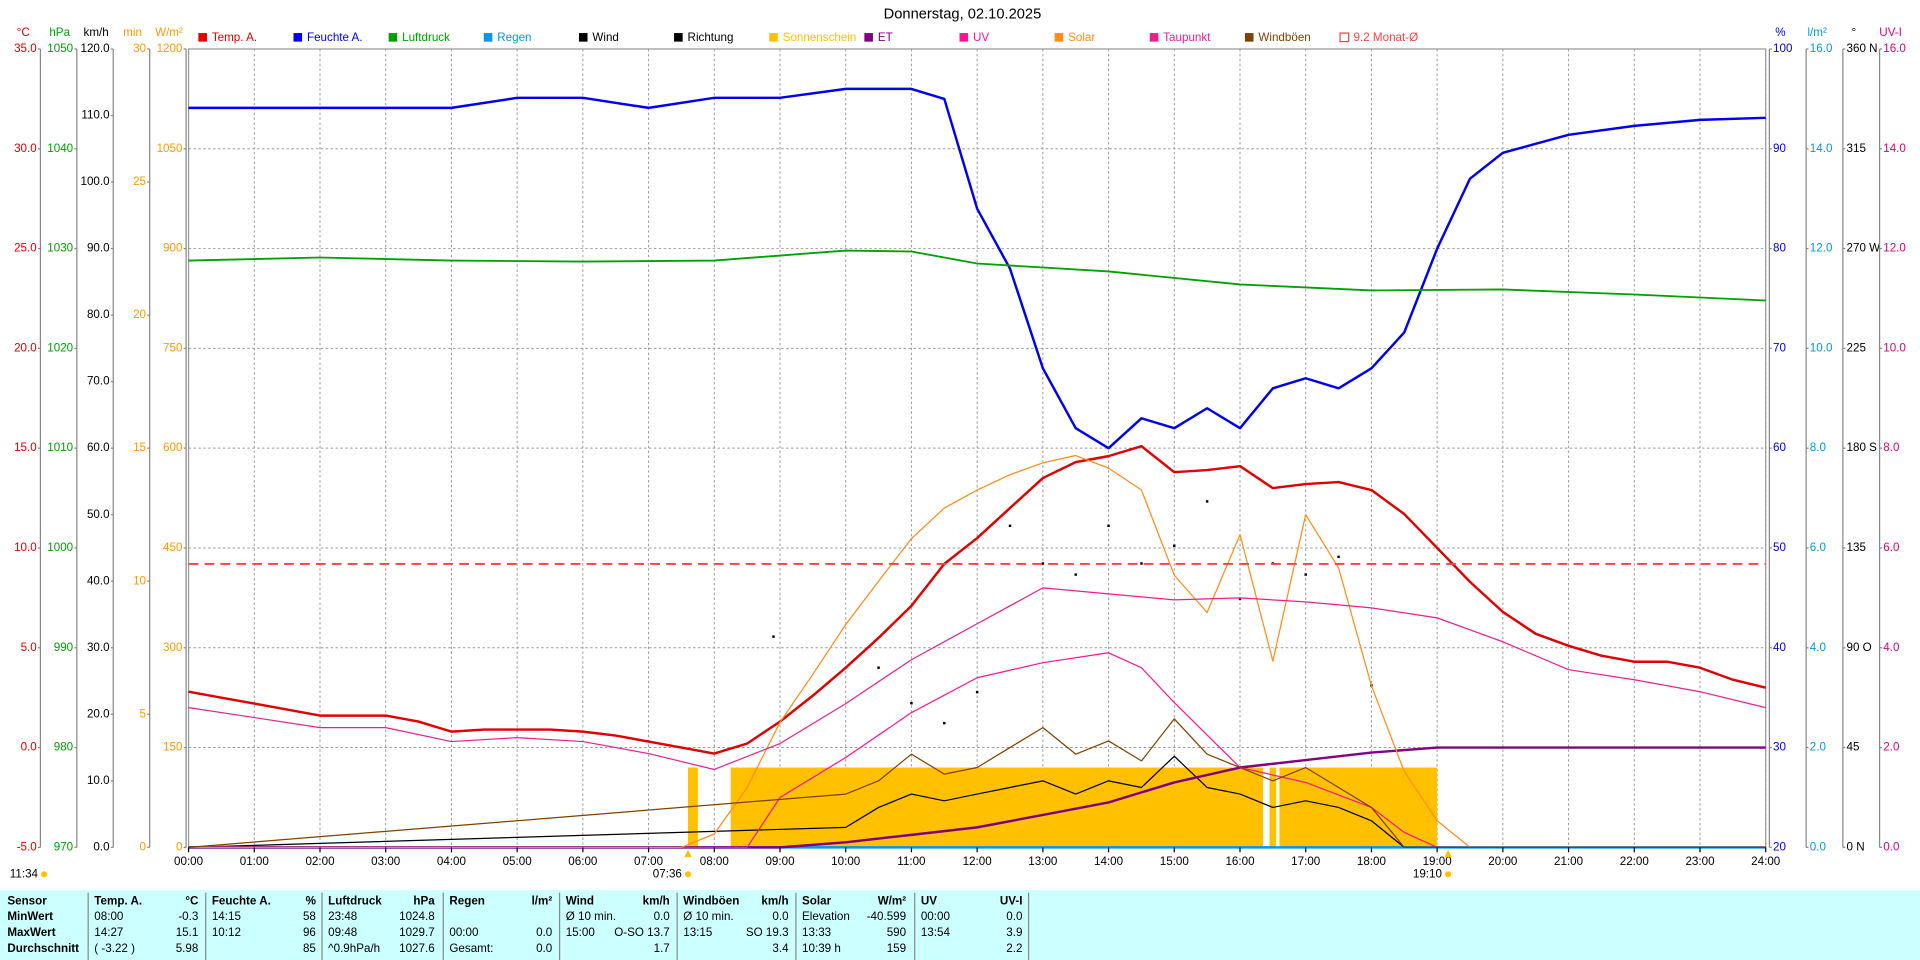  I want to click on table-header: l/m², so click(542, 900).